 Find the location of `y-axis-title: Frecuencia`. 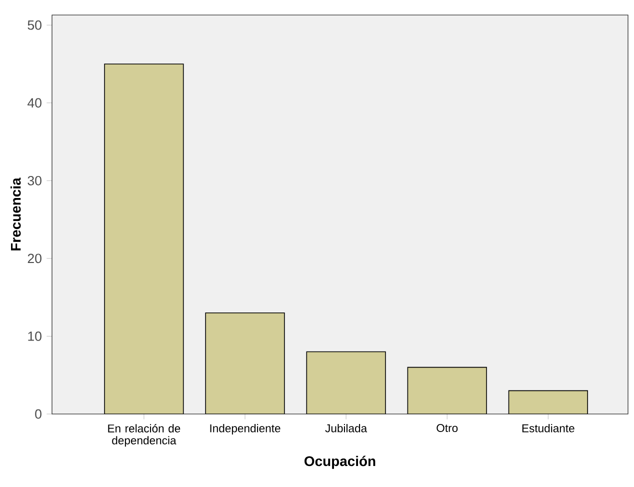

y-axis-title: Frecuencia is located at coordinates (15, 214).